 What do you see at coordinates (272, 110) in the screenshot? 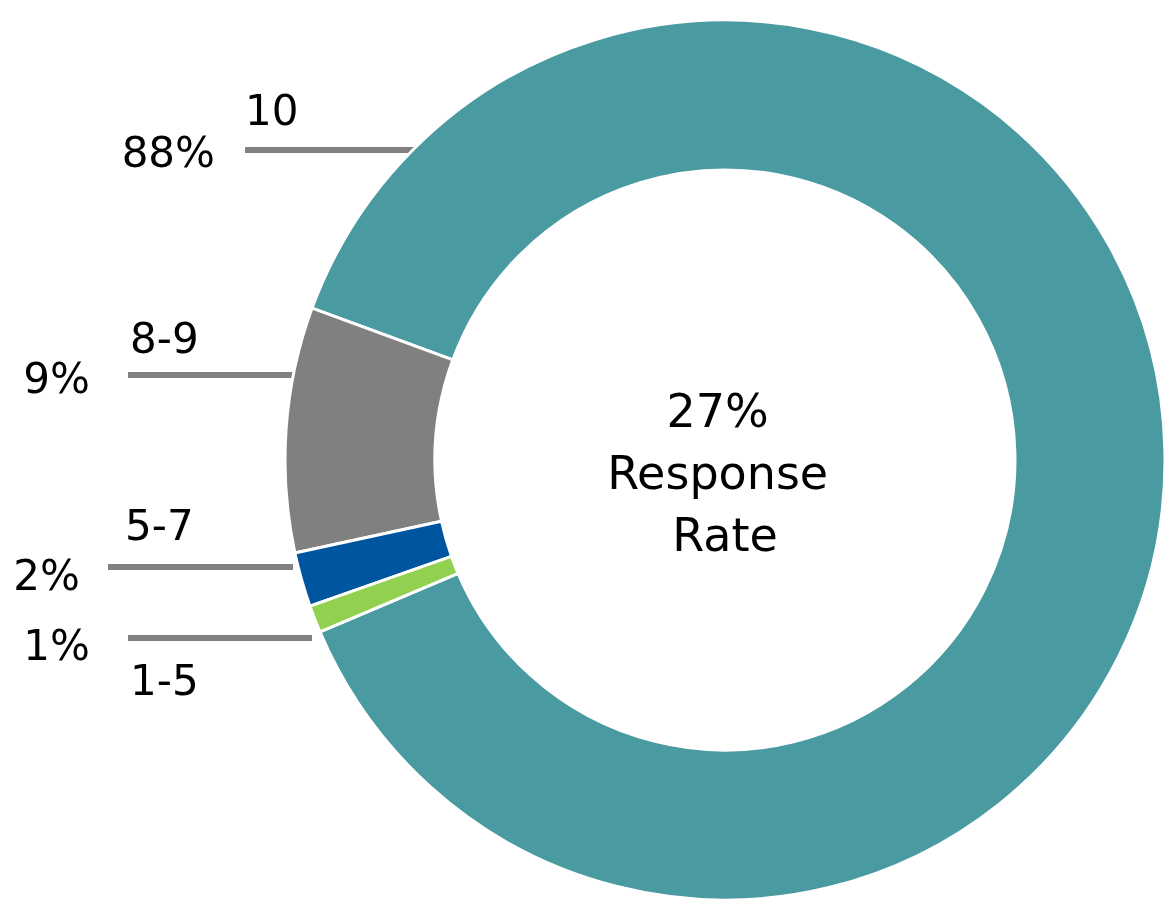
I see `slice-label: 10` at bounding box center [272, 110].